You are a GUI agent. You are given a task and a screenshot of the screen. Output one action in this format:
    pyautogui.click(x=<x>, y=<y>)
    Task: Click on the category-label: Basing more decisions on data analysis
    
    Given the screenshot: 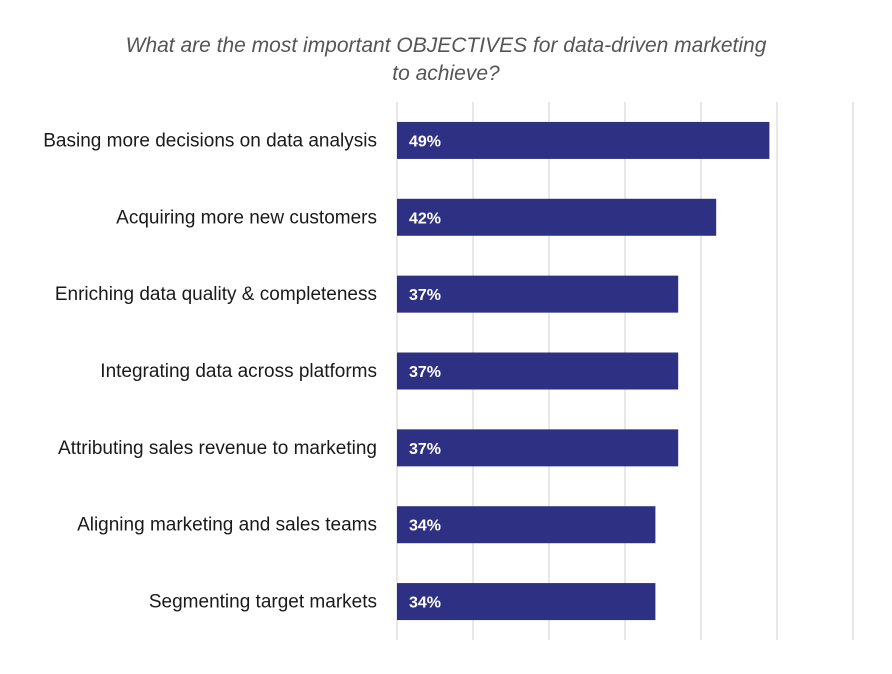 What is the action you would take?
    pyautogui.click(x=210, y=140)
    